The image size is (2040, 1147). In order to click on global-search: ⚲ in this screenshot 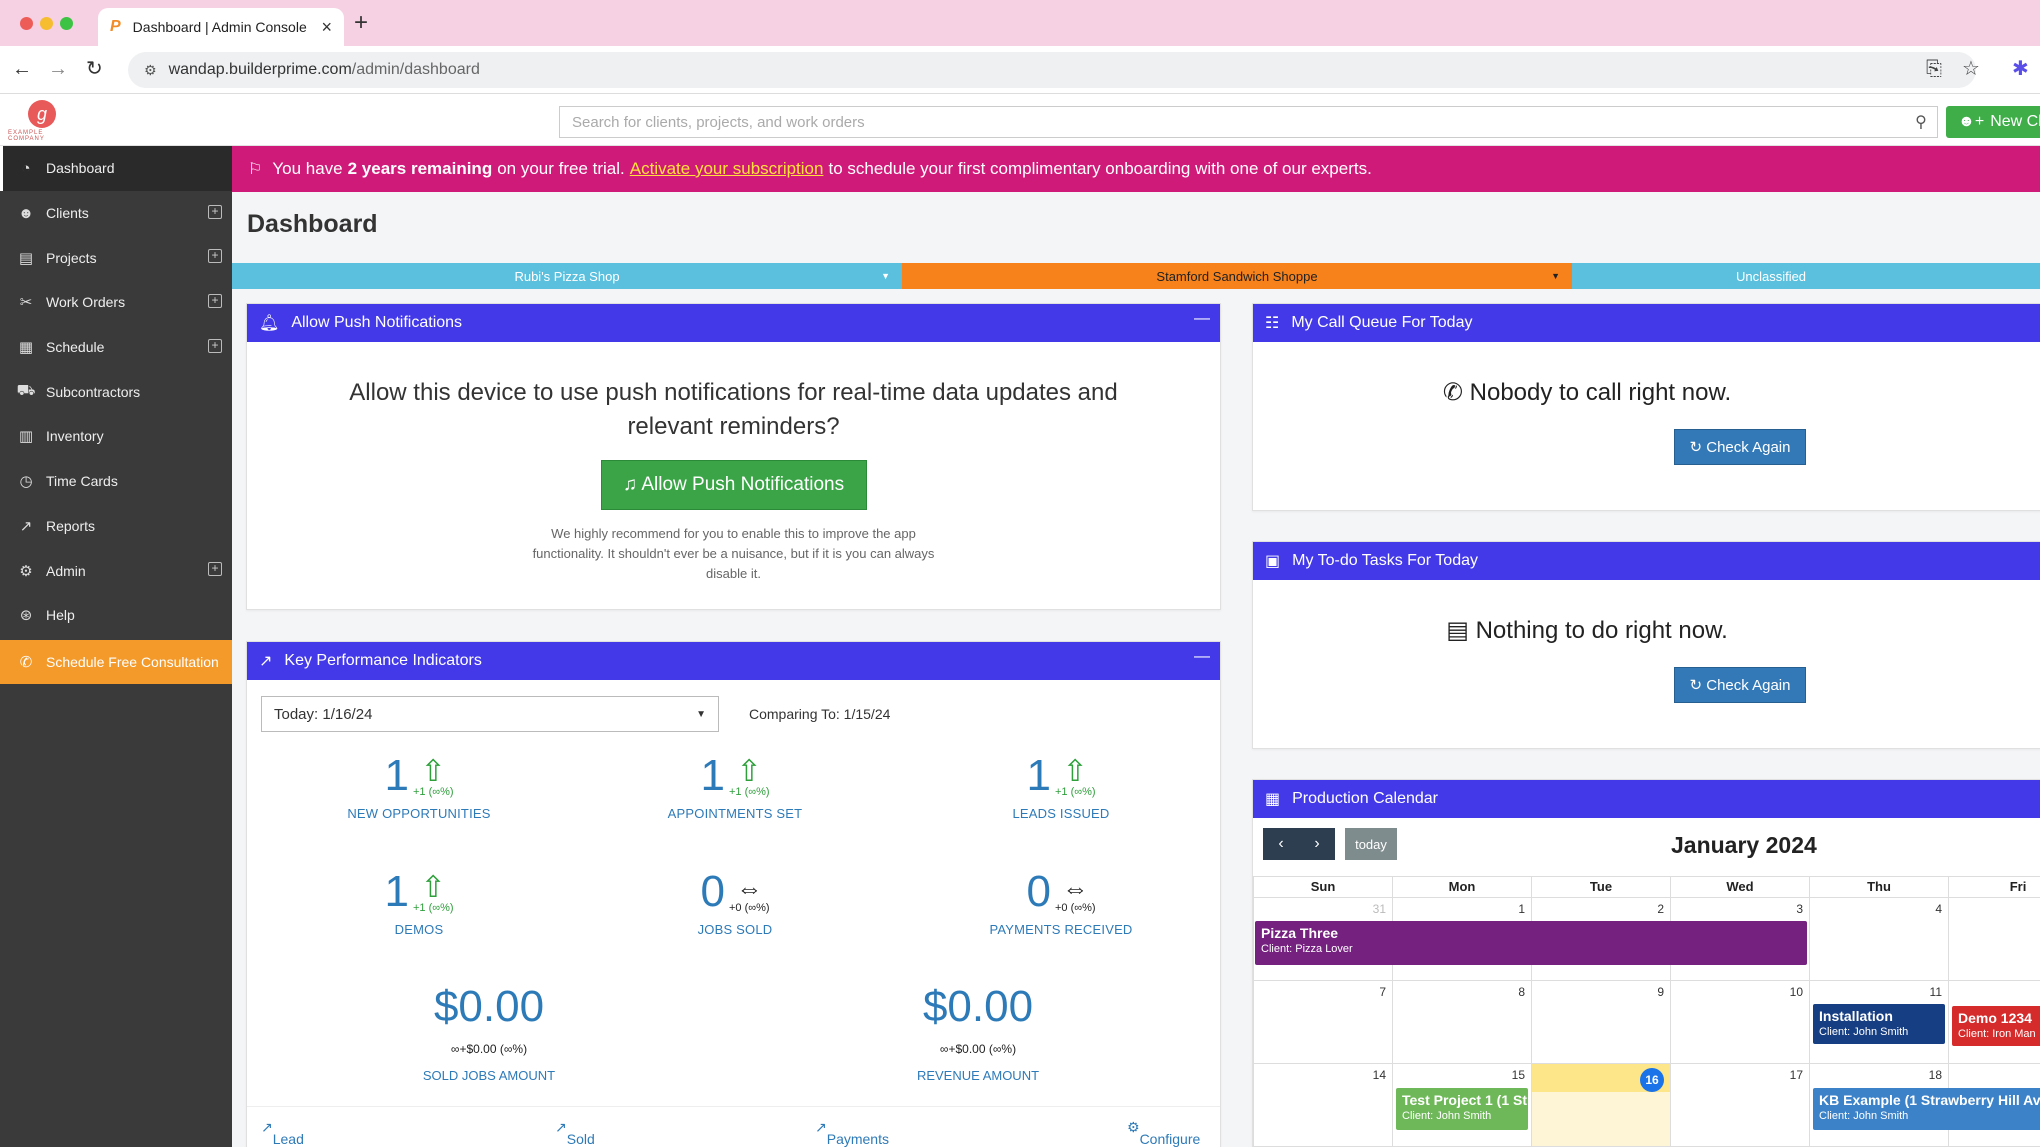, I will do `click(1248, 122)`.